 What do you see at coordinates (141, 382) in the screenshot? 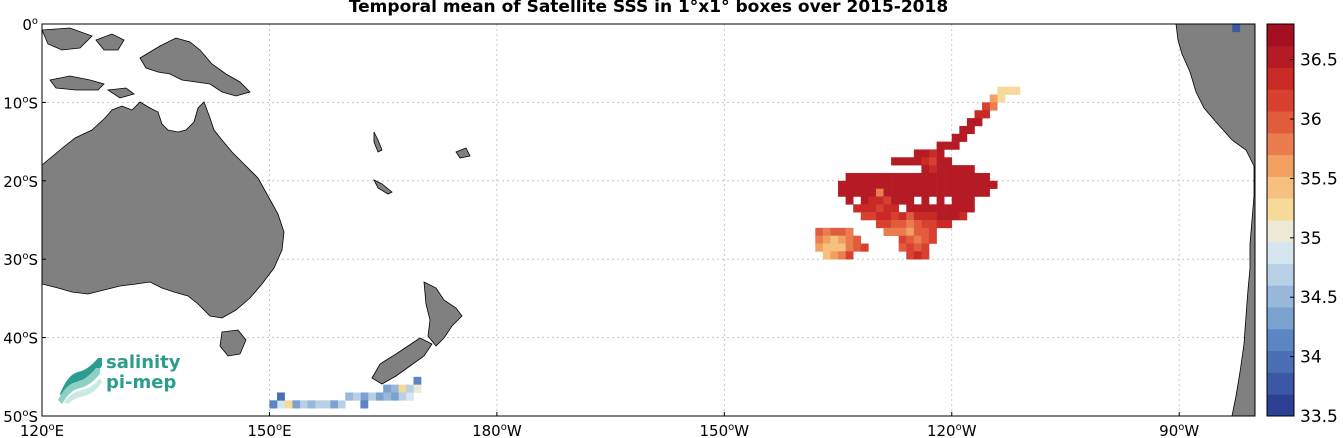
I see `logo-text-pi-mep: pi-mep` at bounding box center [141, 382].